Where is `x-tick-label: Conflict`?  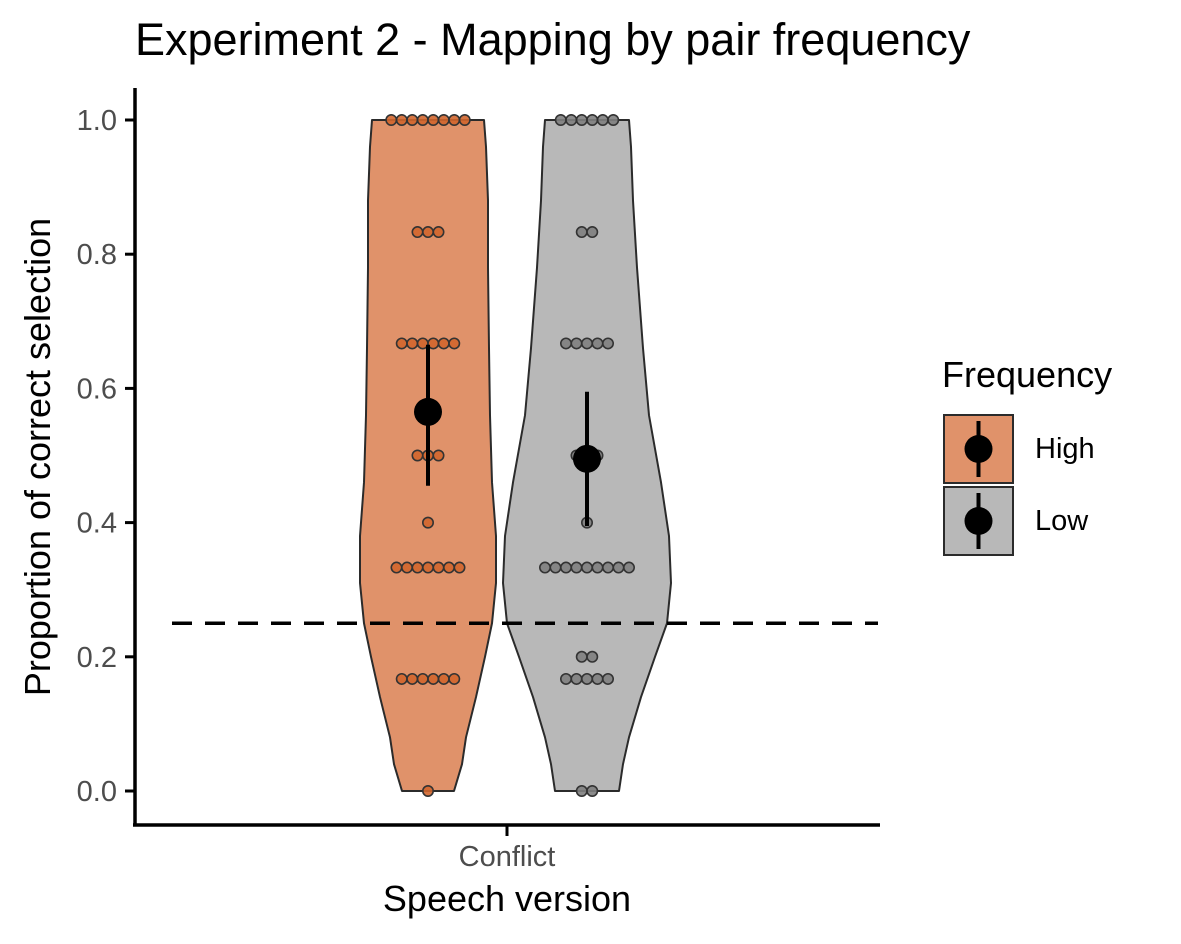
x-tick-label: Conflict is located at coordinates (507, 857).